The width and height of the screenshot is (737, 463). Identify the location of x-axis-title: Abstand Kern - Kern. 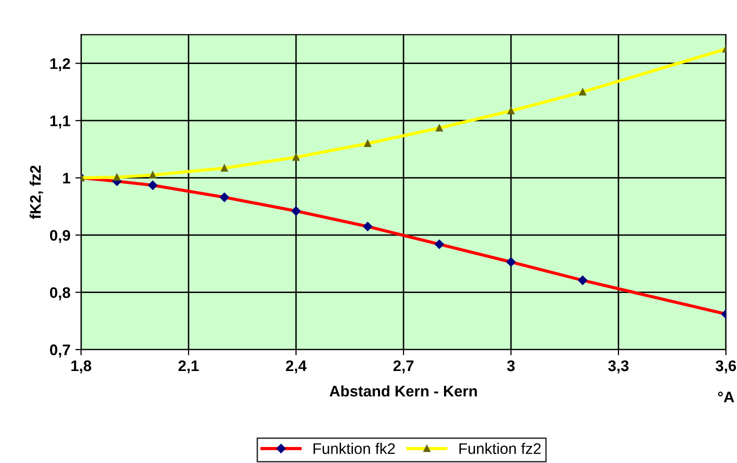
(403, 391).